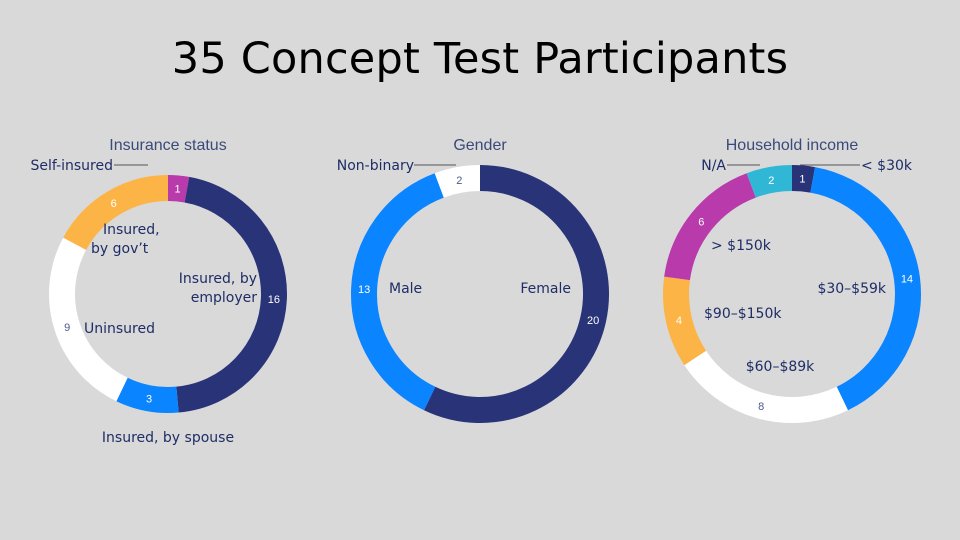 The image size is (960, 540). Describe the element at coordinates (766, 386) in the screenshot. I see `slice-60-89k` at that location.